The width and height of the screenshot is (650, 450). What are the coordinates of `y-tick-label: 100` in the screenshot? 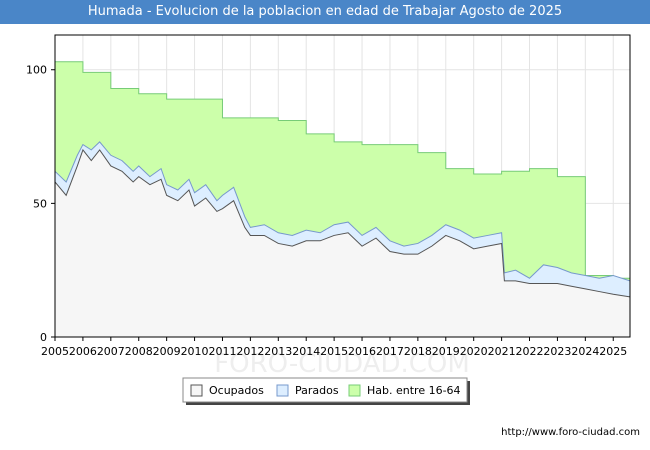 It's located at (36, 70).